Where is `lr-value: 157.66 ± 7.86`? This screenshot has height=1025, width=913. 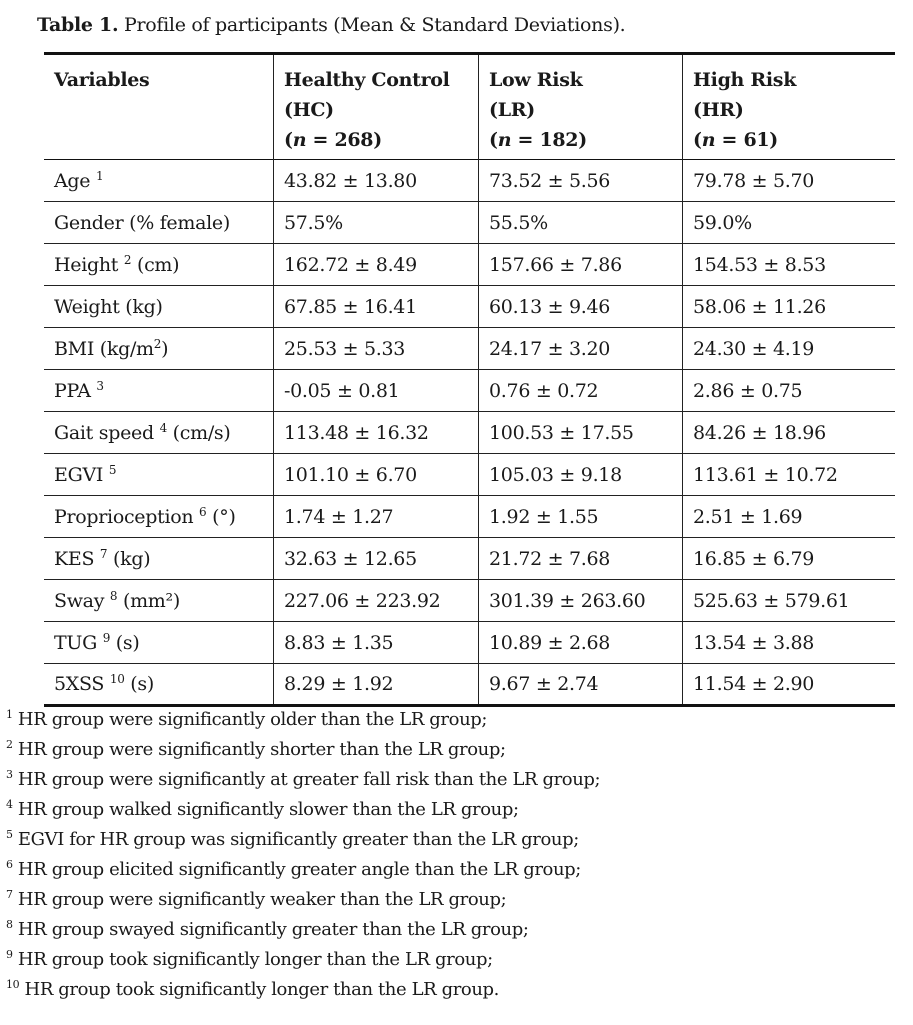 lr-value: 157.66 ± 7.86 is located at coordinates (580, 264).